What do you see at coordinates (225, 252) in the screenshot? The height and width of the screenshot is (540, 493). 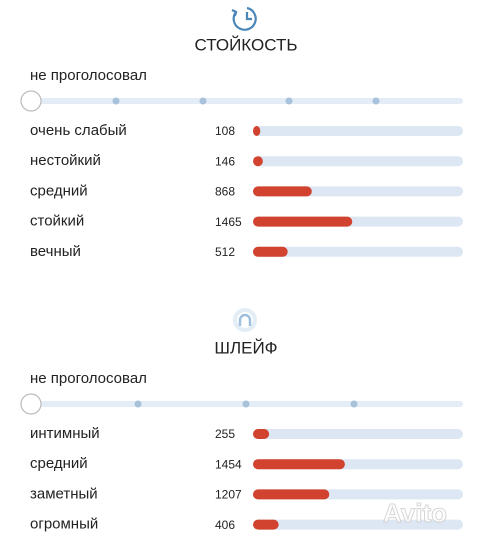 I see `row-count: 512` at bounding box center [225, 252].